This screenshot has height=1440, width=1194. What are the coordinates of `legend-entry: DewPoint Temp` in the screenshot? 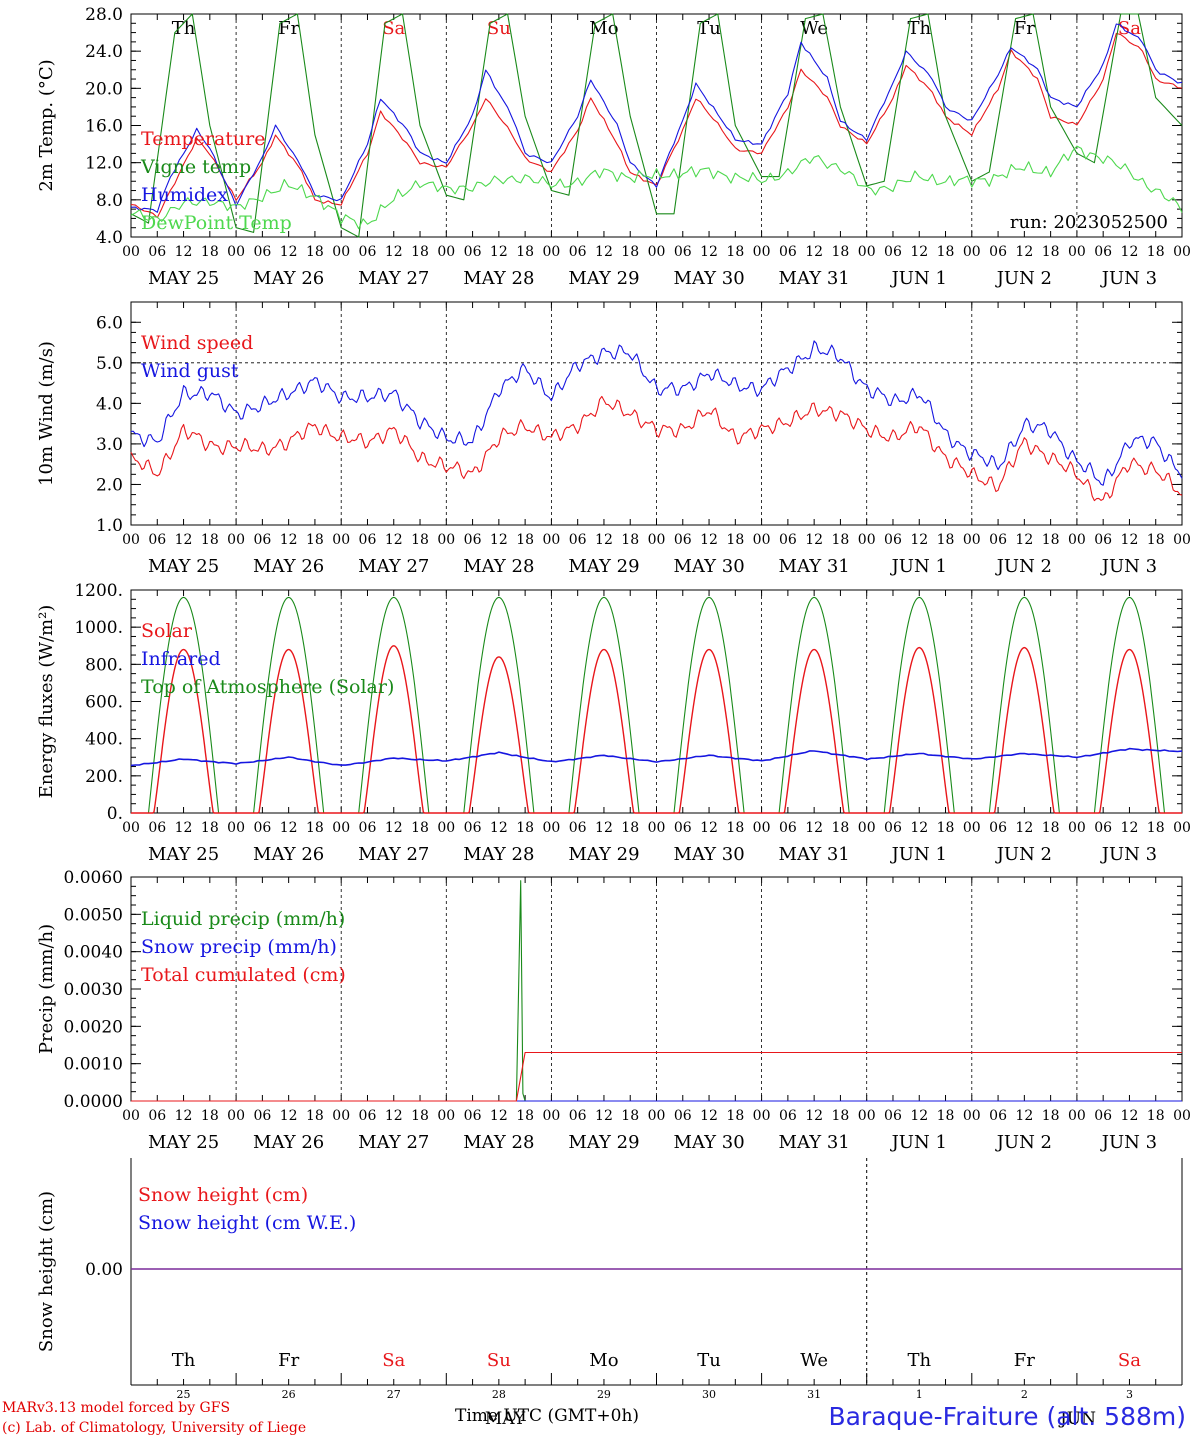 It's located at (216, 223).